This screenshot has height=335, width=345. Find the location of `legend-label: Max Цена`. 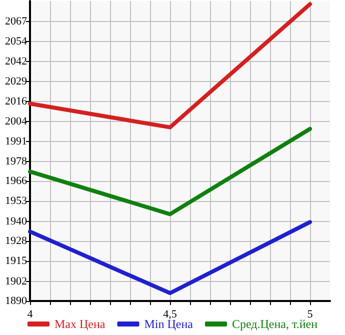

legend-label: Max Цена is located at coordinates (80, 324).